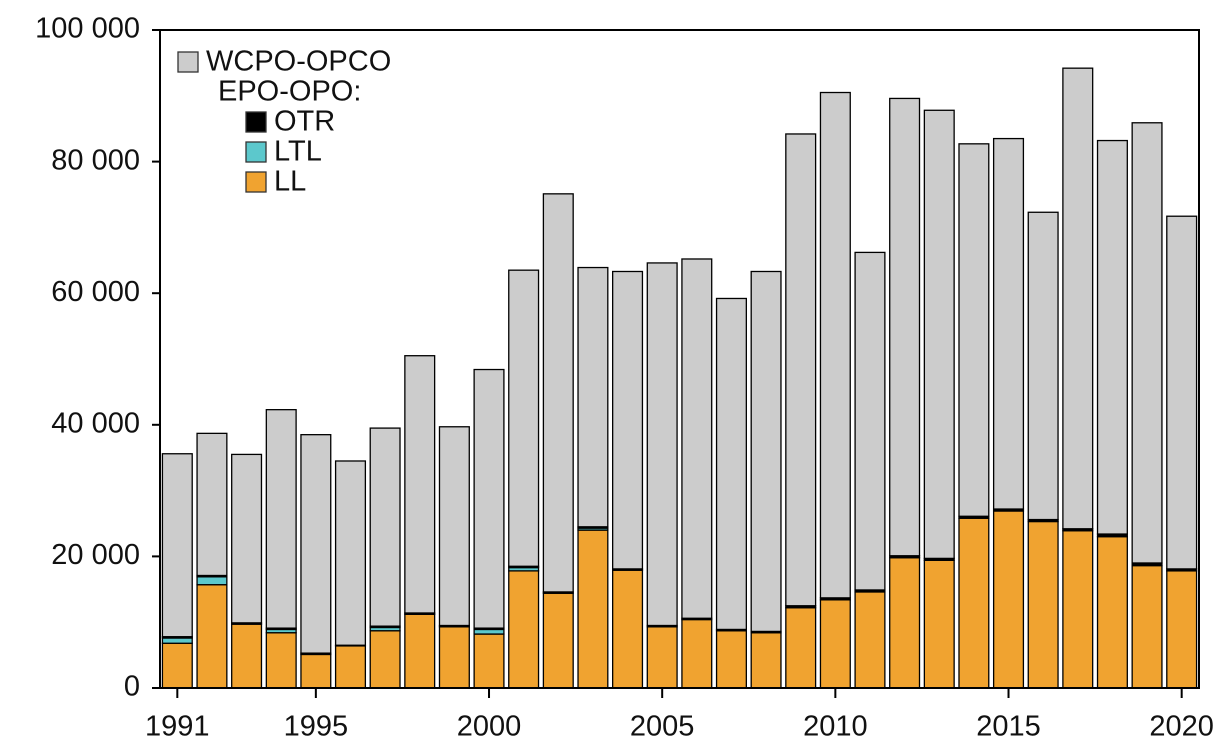 The width and height of the screenshot is (1223, 753). I want to click on y-tick-label: 100 000, so click(87, 29).